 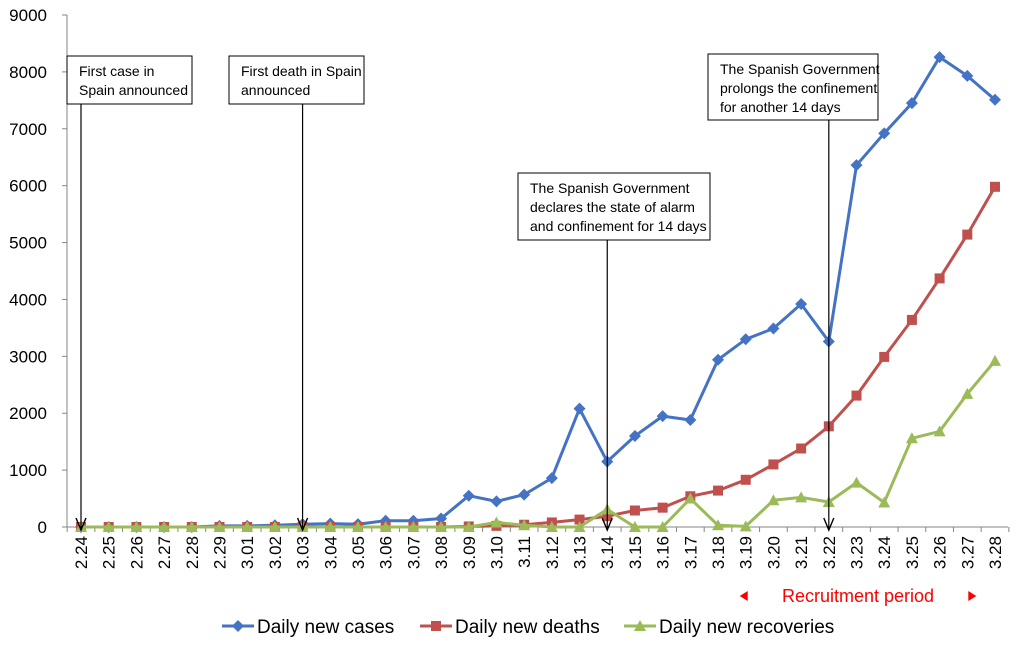 What do you see at coordinates (164, 552) in the screenshot?
I see `x-tick-label: 2.27` at bounding box center [164, 552].